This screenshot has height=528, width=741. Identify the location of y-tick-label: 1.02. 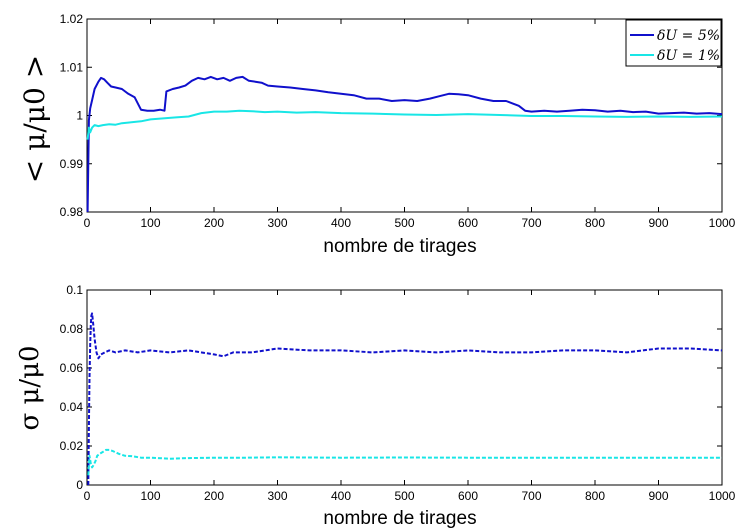
(72, 19).